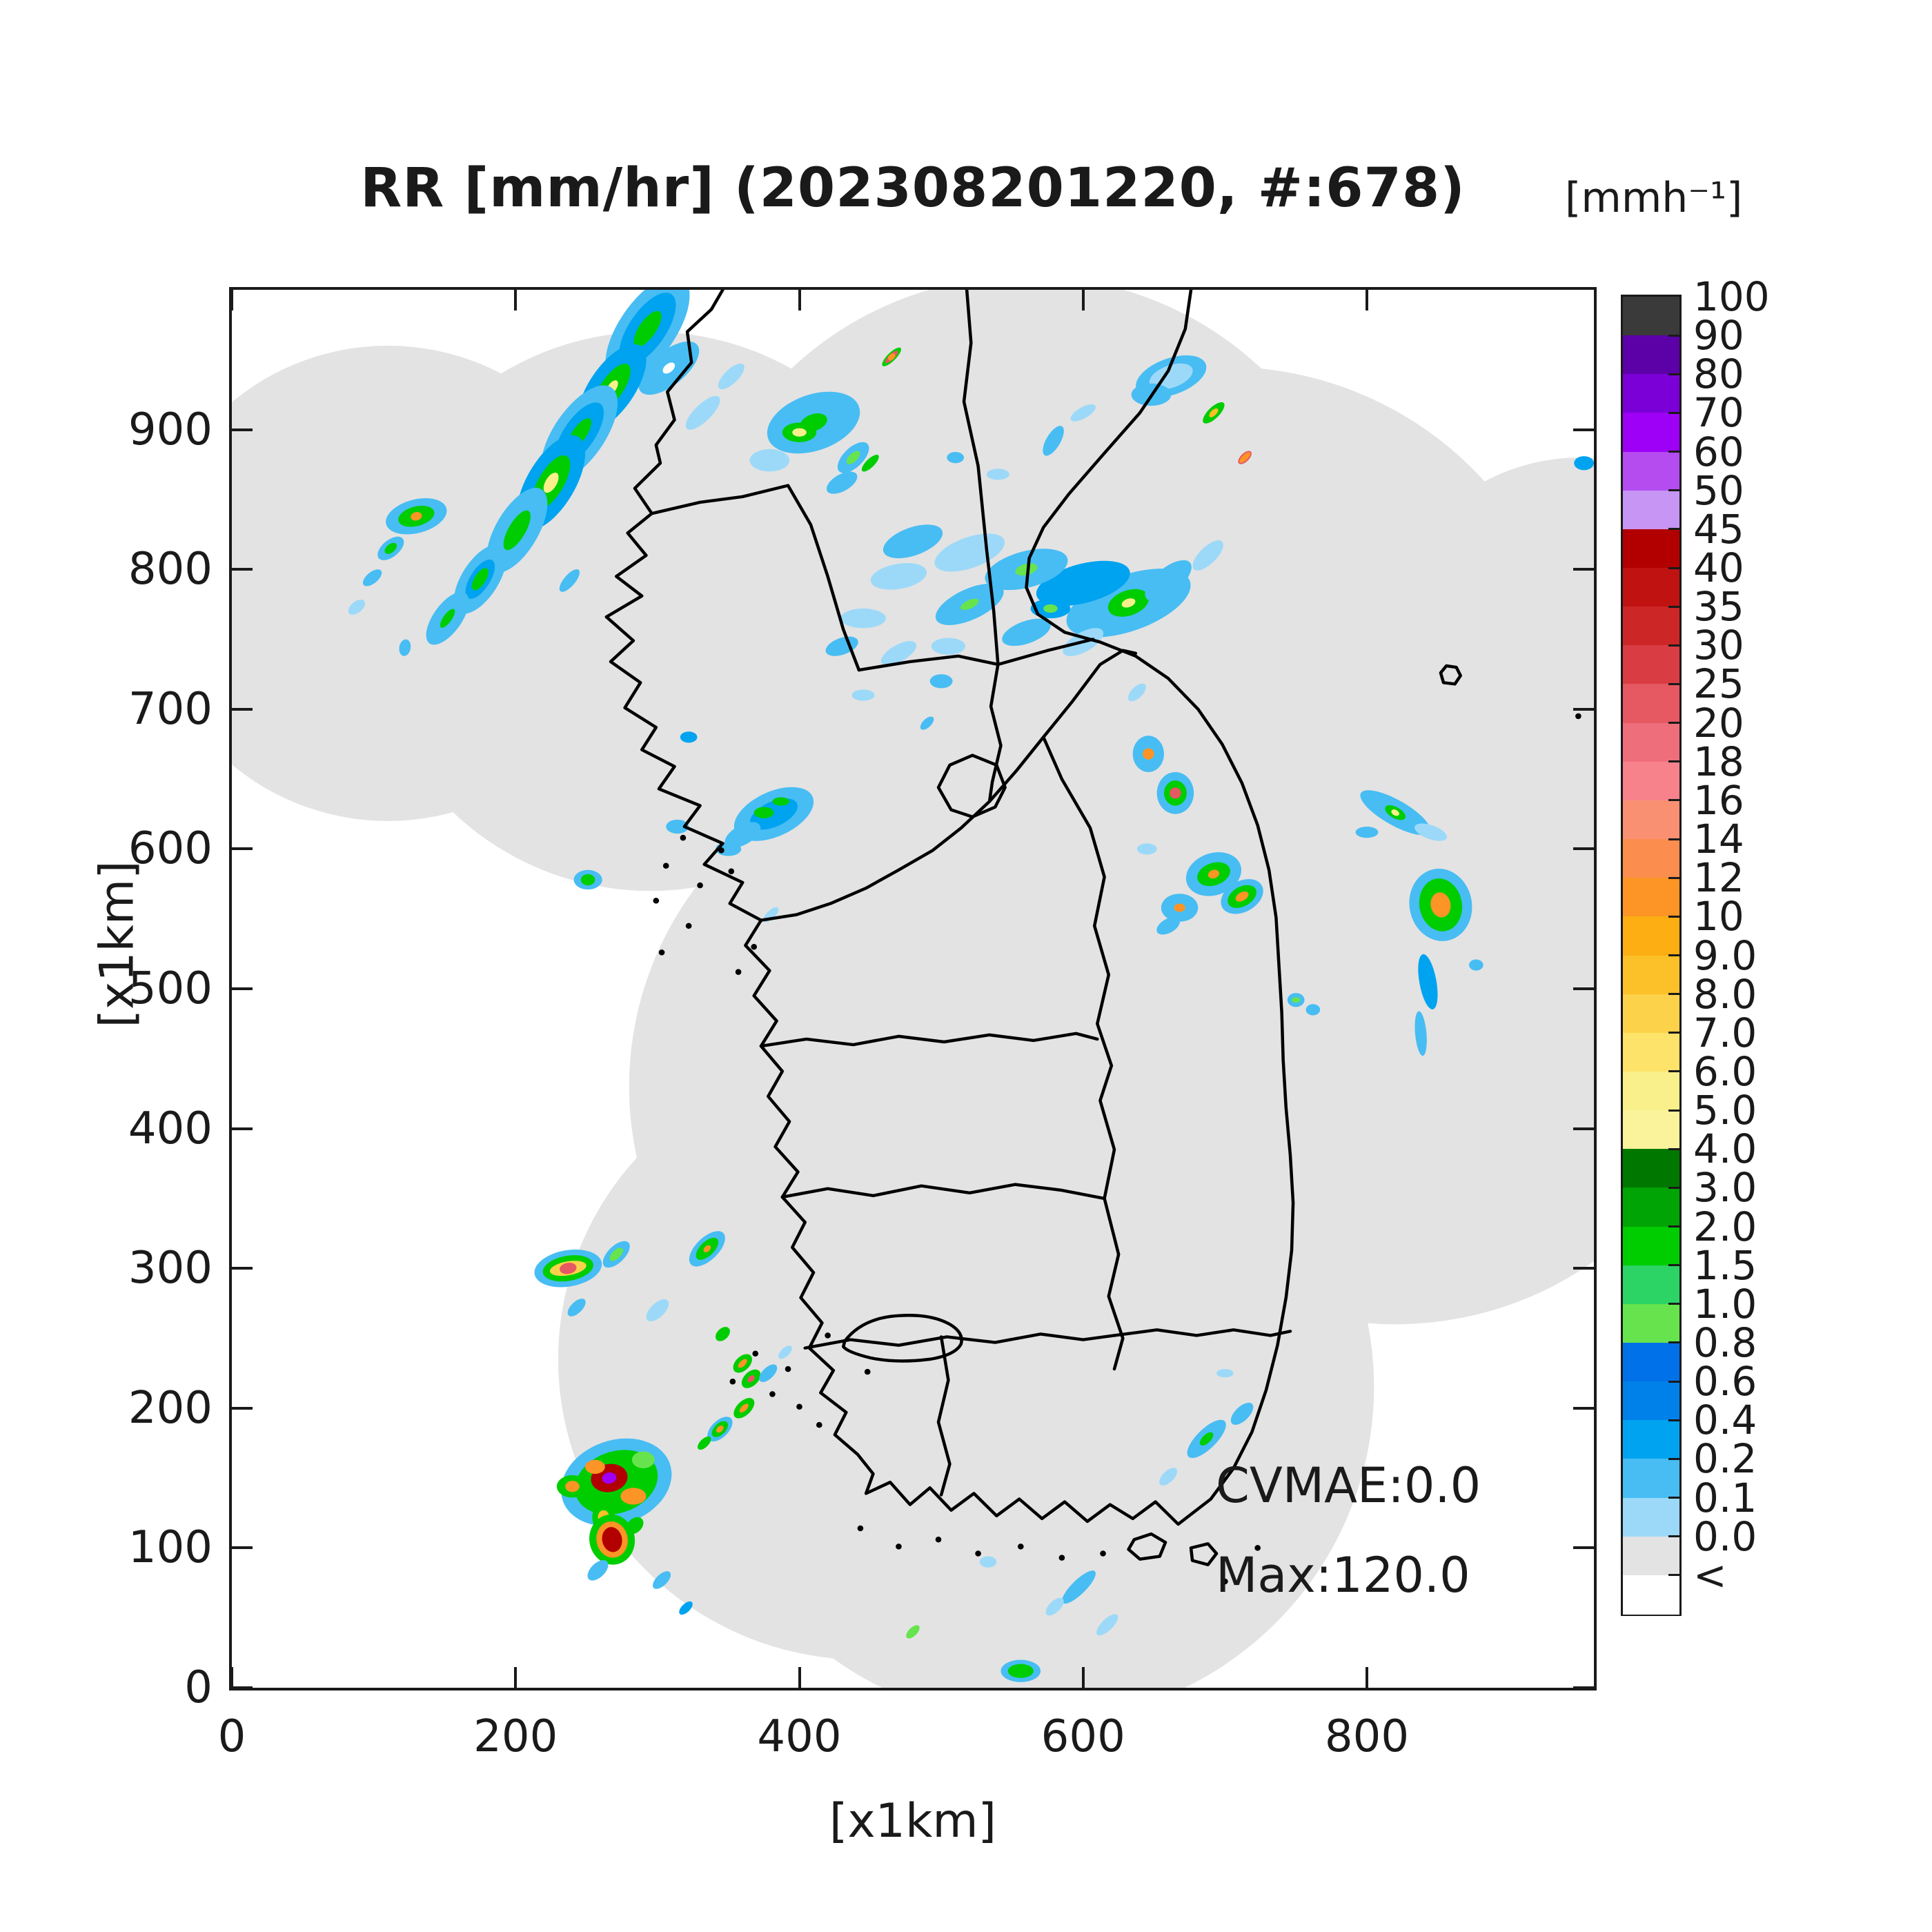 Image resolution: width=1932 pixels, height=1932 pixels. I want to click on y-tick-label: 700, so click(170, 709).